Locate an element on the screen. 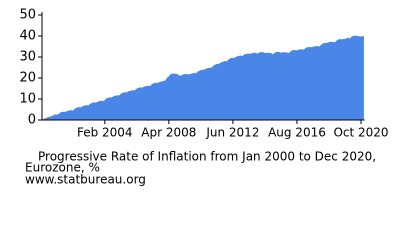 The width and height of the screenshot is (400, 240). y-tick-label: 20 is located at coordinates (27, 78).